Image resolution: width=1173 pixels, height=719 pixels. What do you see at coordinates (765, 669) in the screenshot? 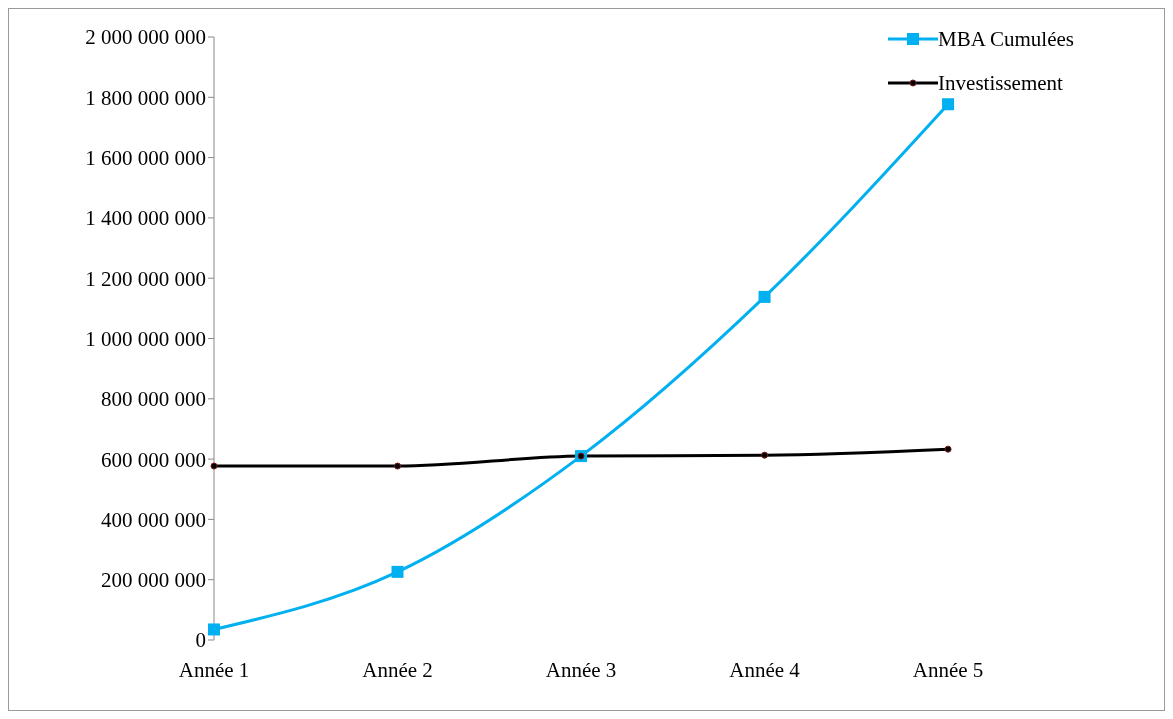
I see `x-tick-label: Année 4` at bounding box center [765, 669].